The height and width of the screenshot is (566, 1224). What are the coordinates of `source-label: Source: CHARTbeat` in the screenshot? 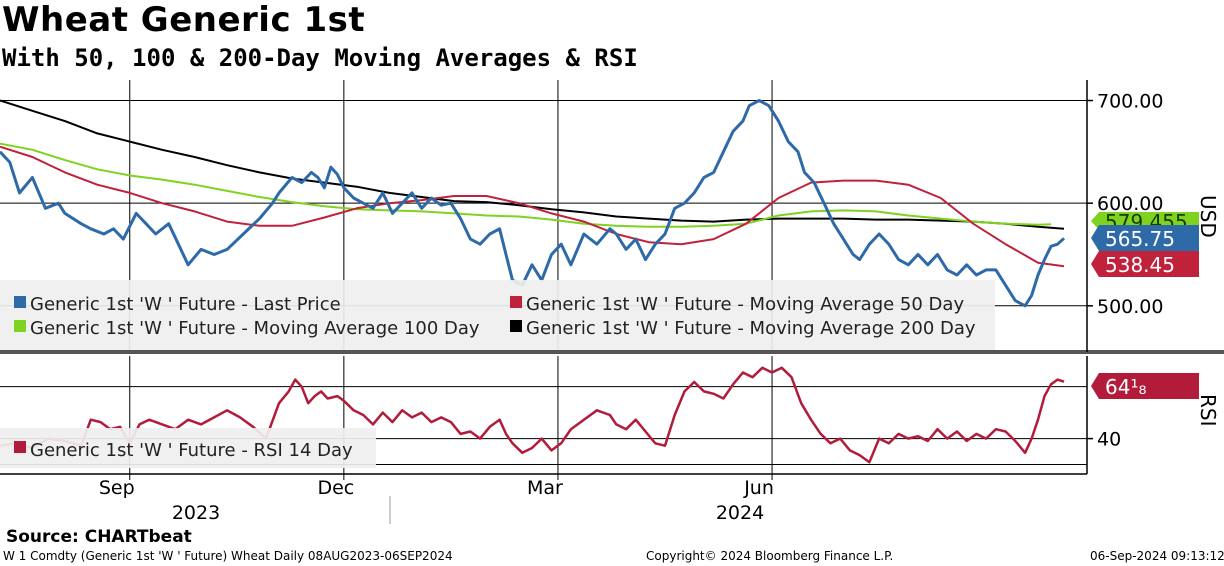 It's located at (99, 537).